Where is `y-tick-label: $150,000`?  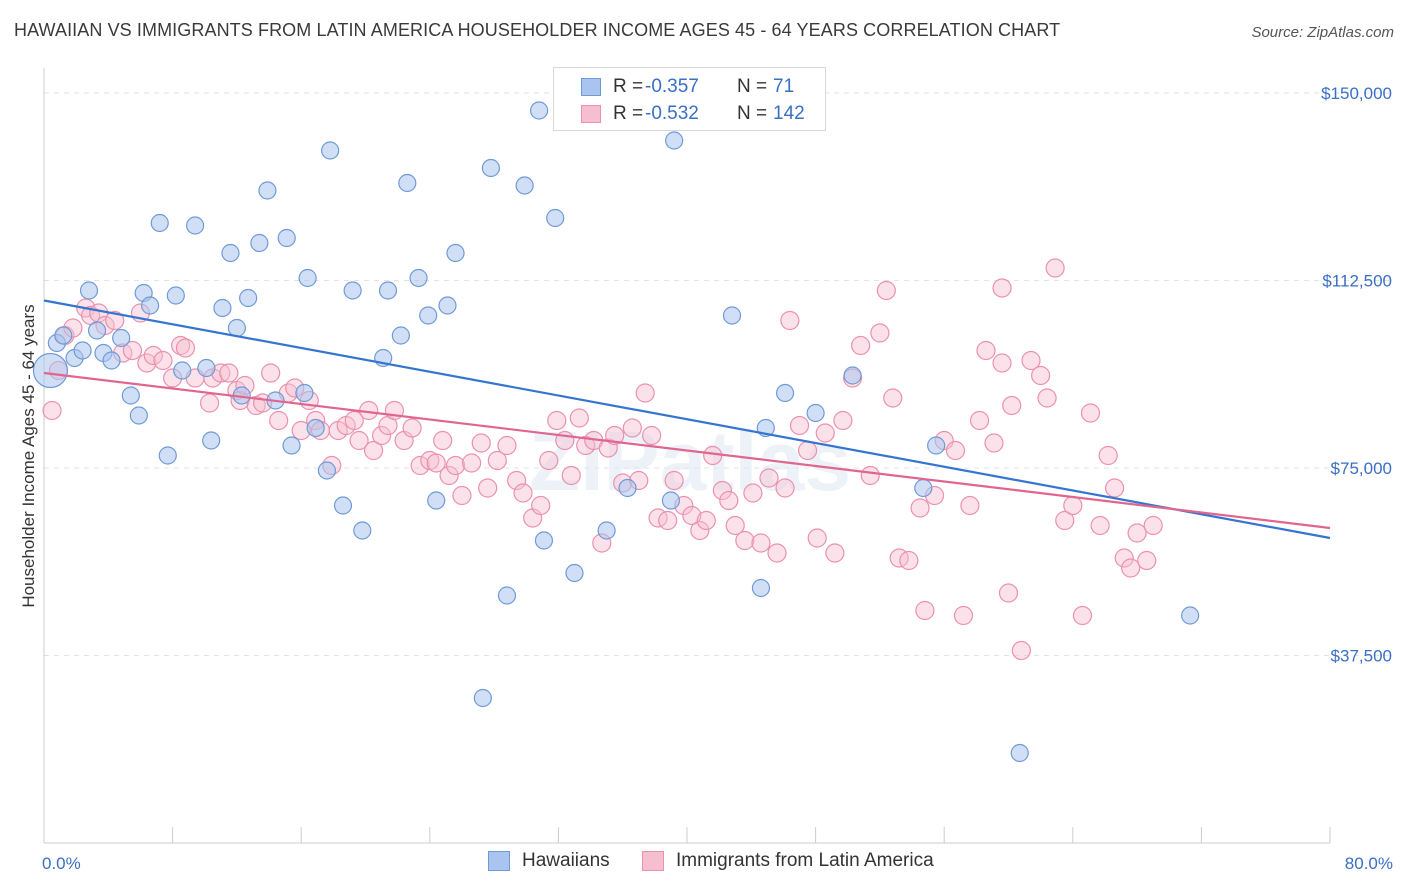 y-tick-label: $150,000 is located at coordinates (1356, 93).